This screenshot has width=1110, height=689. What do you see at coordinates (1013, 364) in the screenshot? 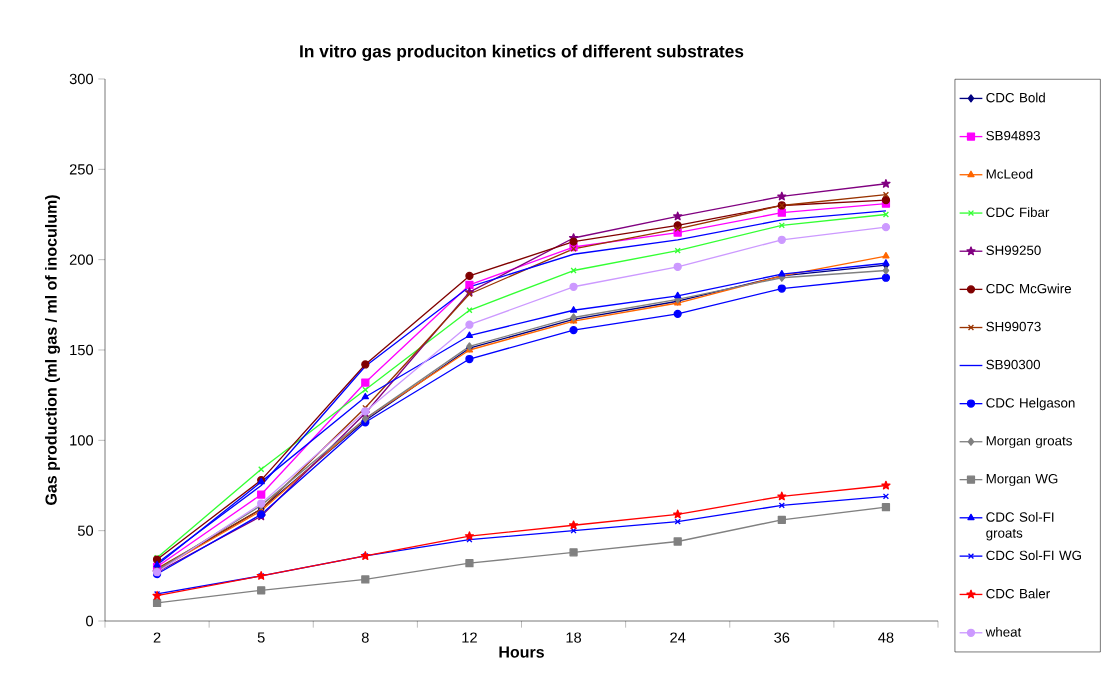
I see `legend-label: SB90300` at bounding box center [1013, 364].